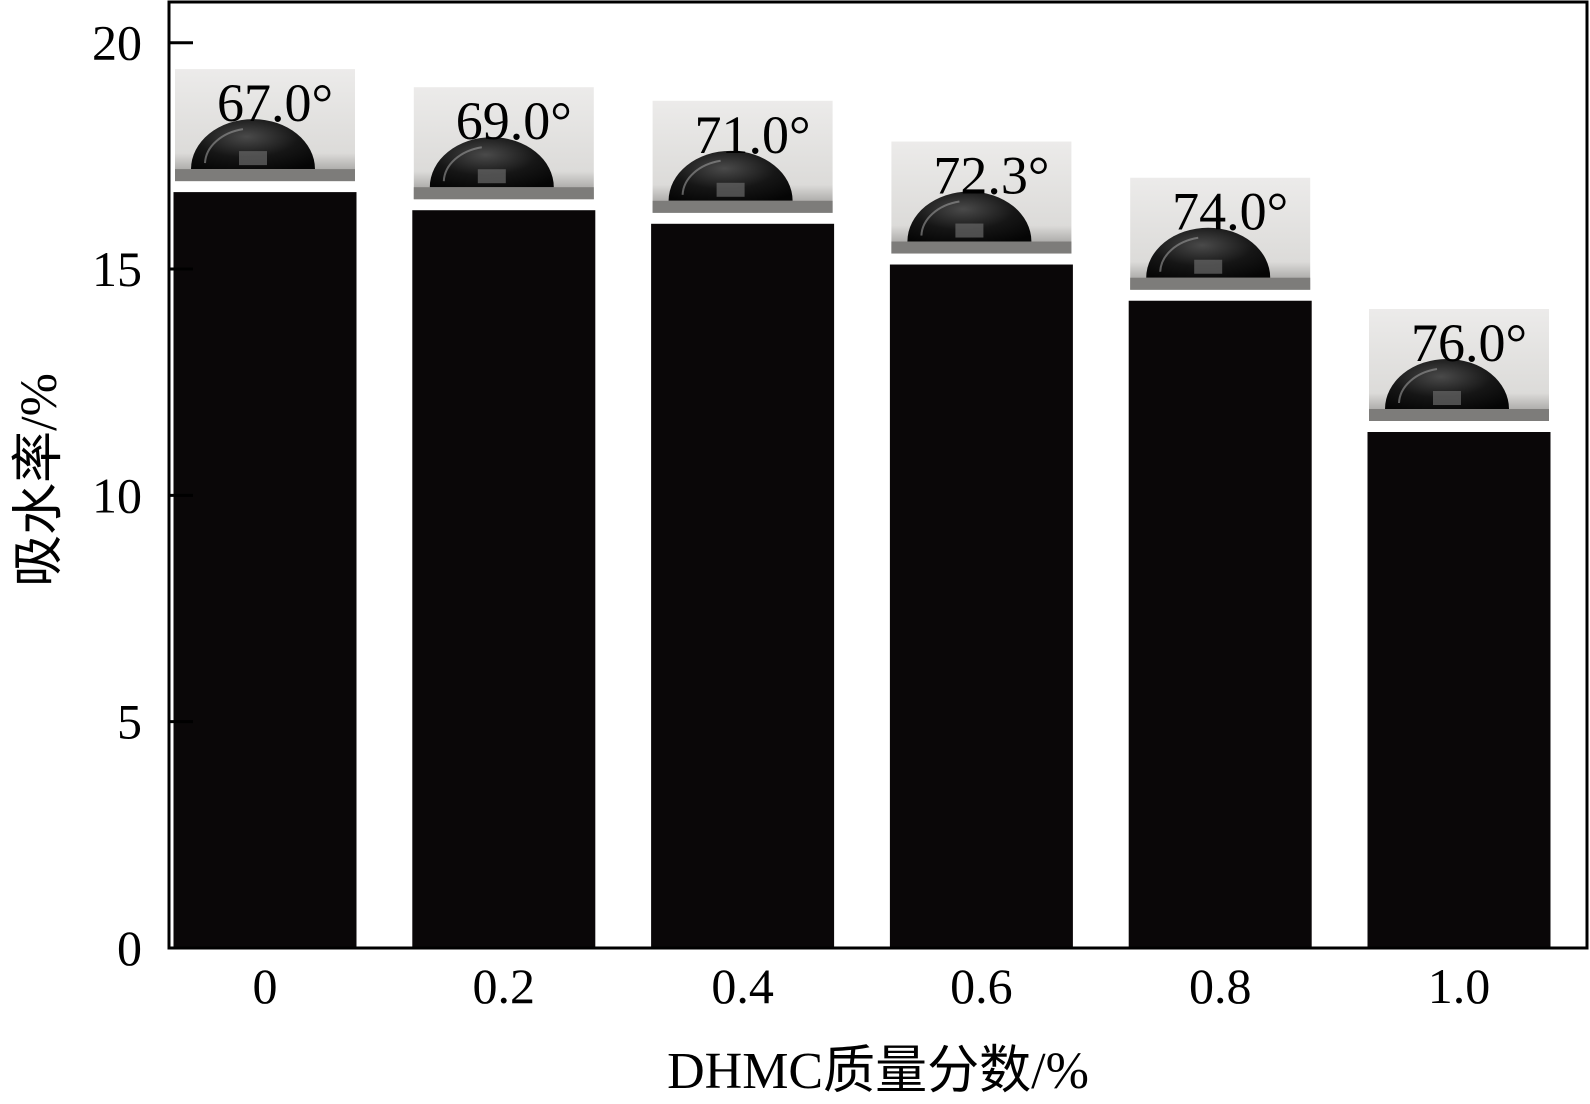  I want to click on x-tick-label: 0.6, so click(981, 986).